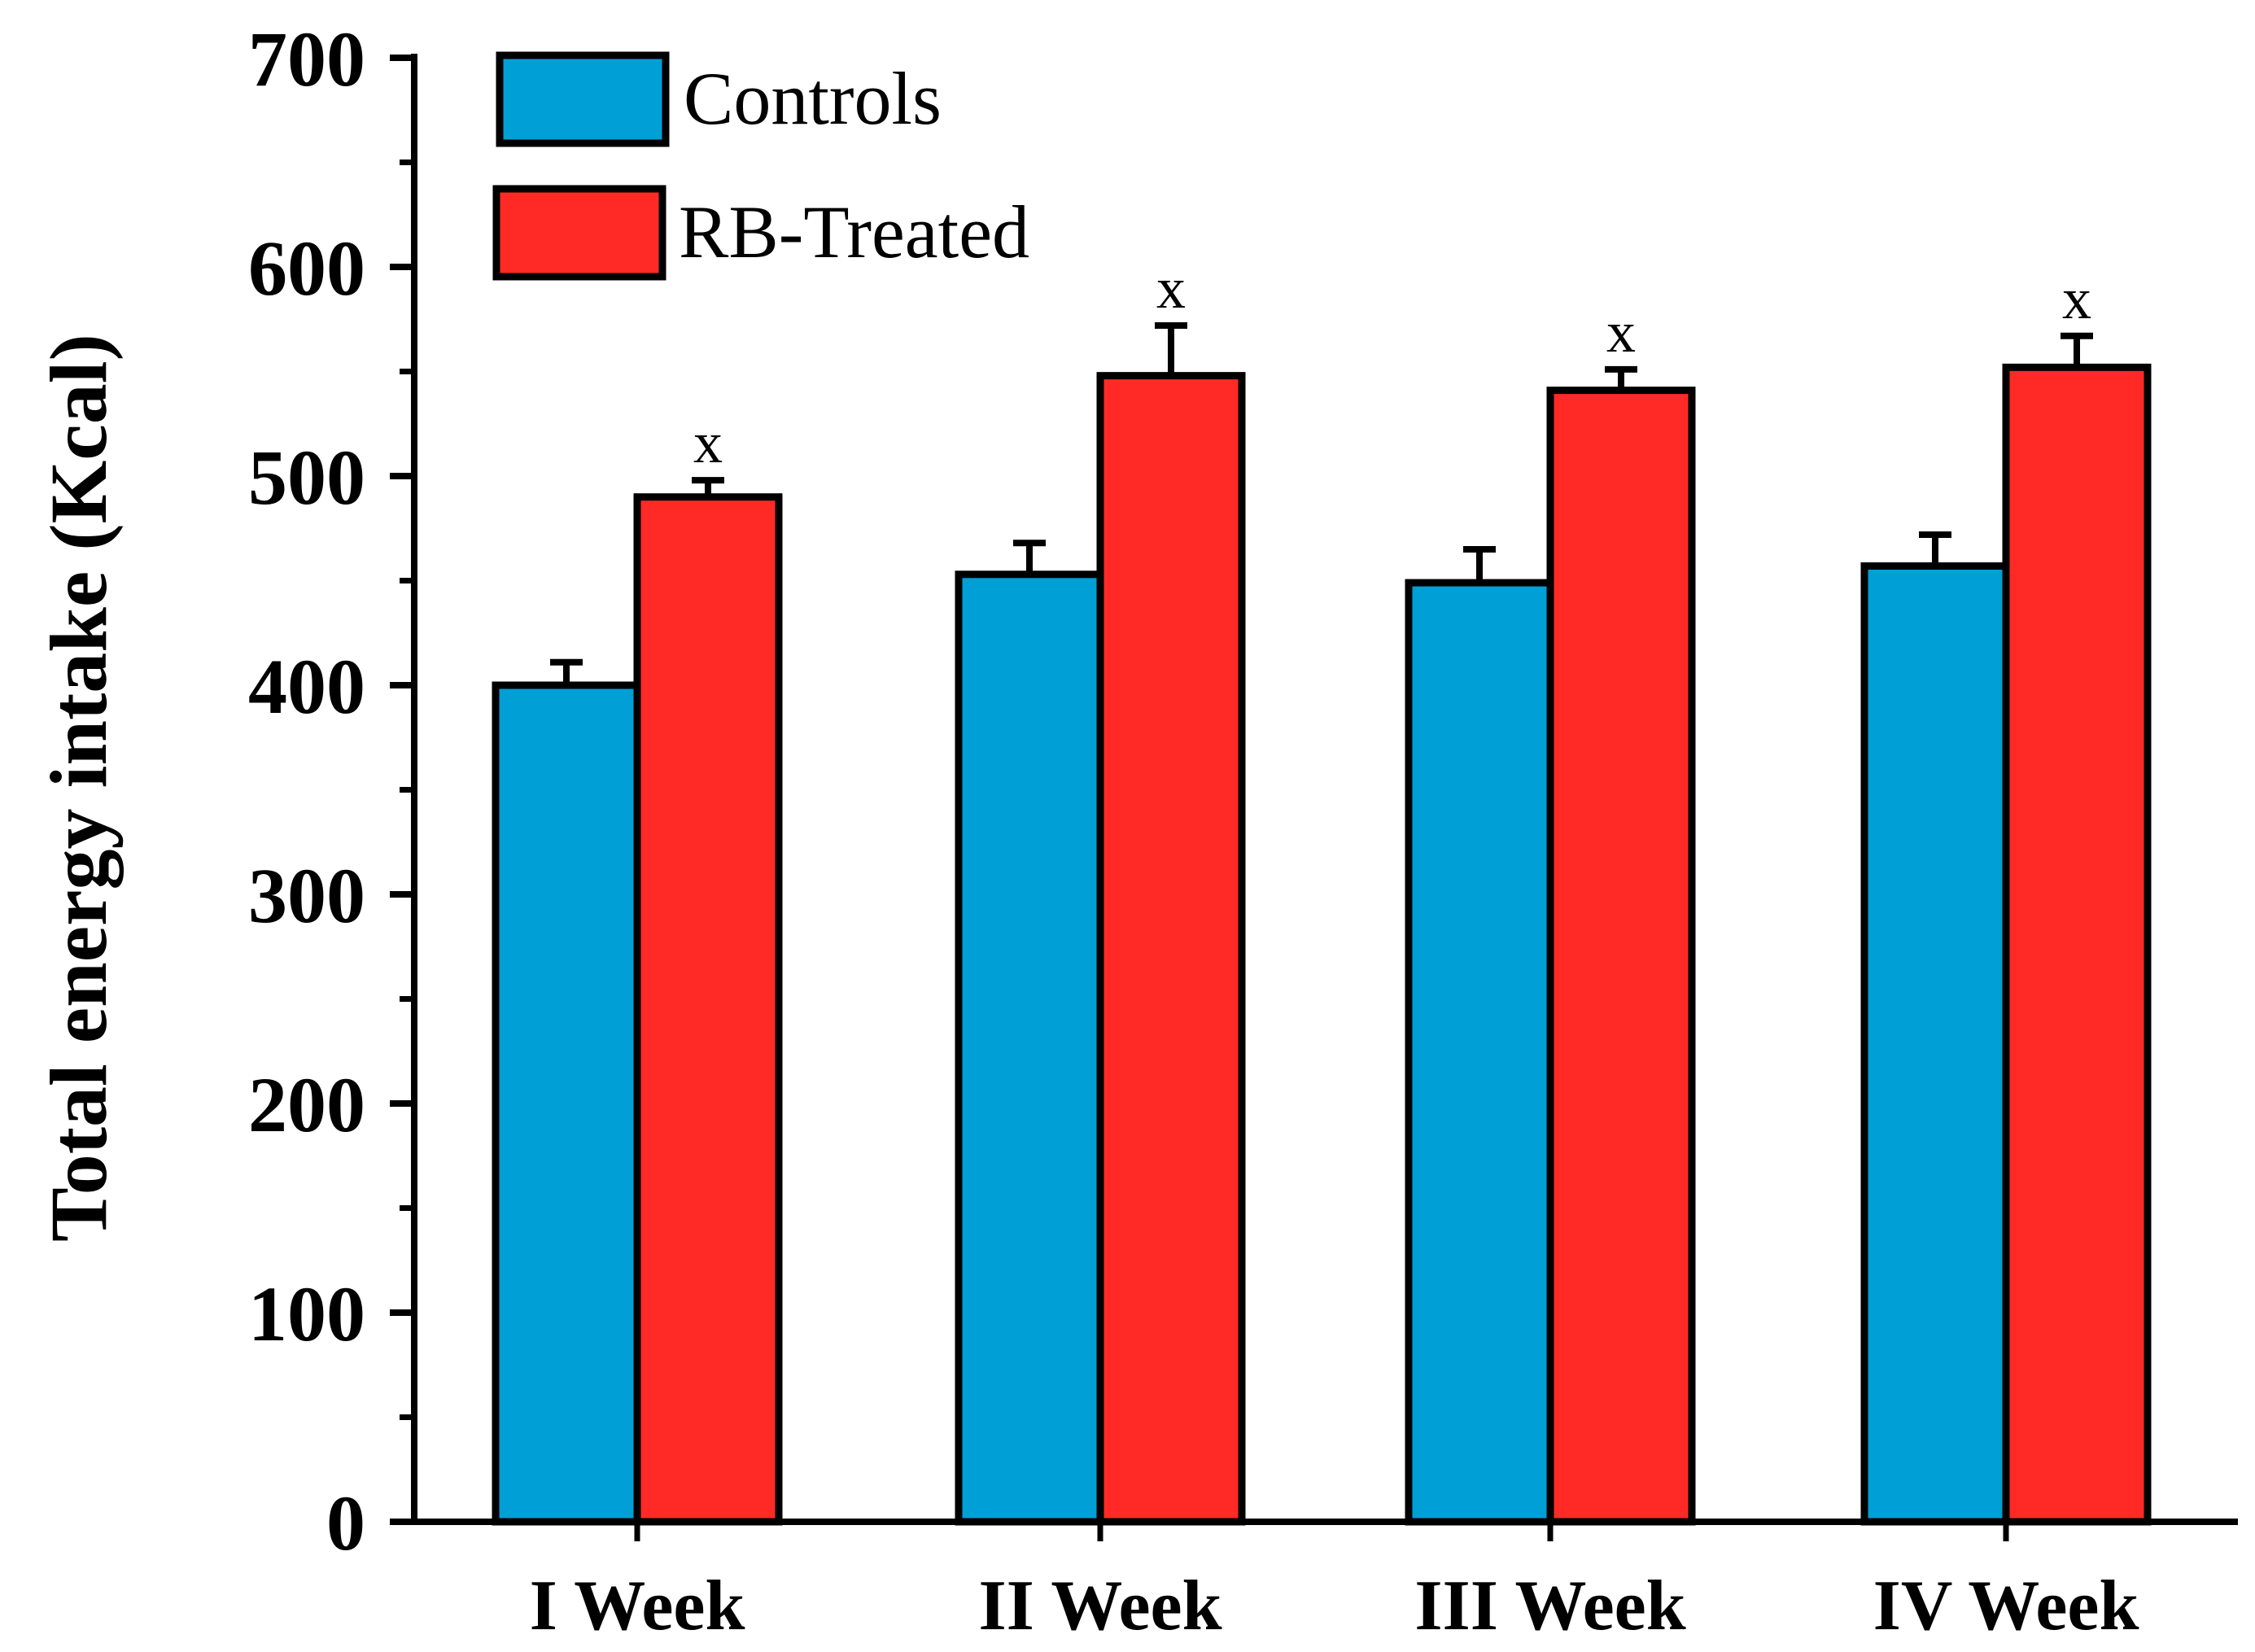 Image resolution: width=2255 pixels, height=1652 pixels. I want to click on legend-swatch-rb-treated, so click(579, 233).